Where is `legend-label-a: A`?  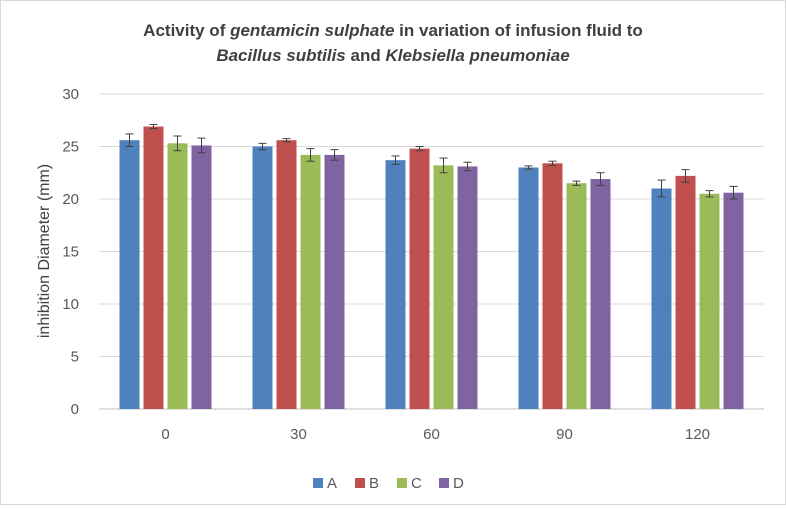 legend-label-a: A is located at coordinates (332, 483).